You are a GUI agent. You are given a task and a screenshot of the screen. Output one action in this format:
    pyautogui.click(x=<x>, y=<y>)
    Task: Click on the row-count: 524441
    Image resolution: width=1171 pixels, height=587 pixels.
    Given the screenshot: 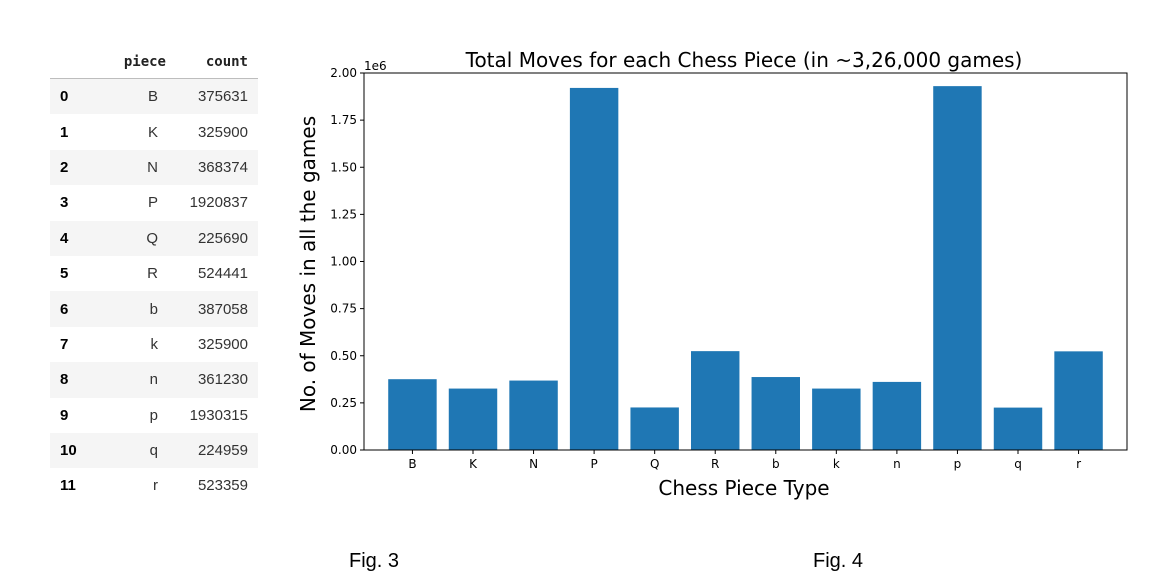 What is the action you would take?
    pyautogui.click(x=222, y=274)
    